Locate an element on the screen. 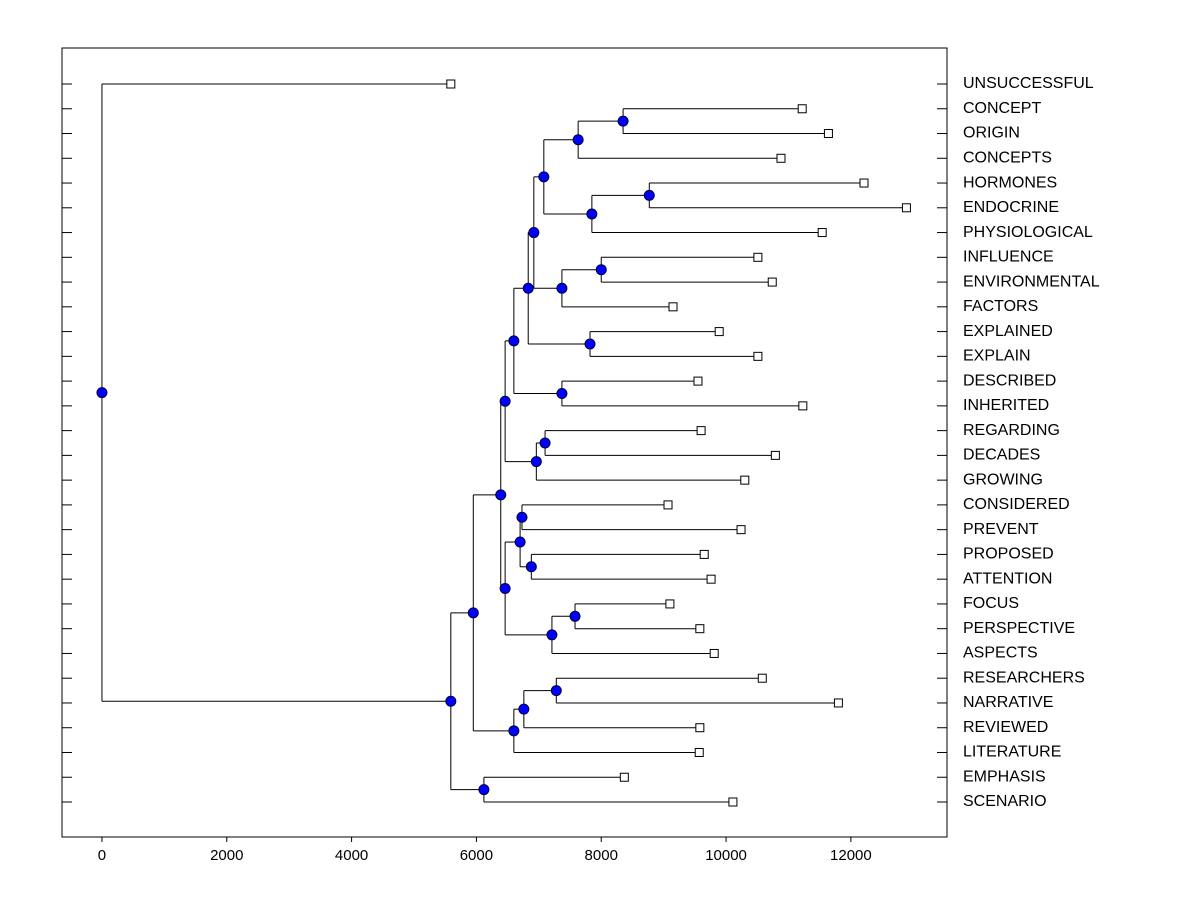 This screenshot has height=900, width=1200. leaf-label: DESCRIBED is located at coordinates (1009, 380).